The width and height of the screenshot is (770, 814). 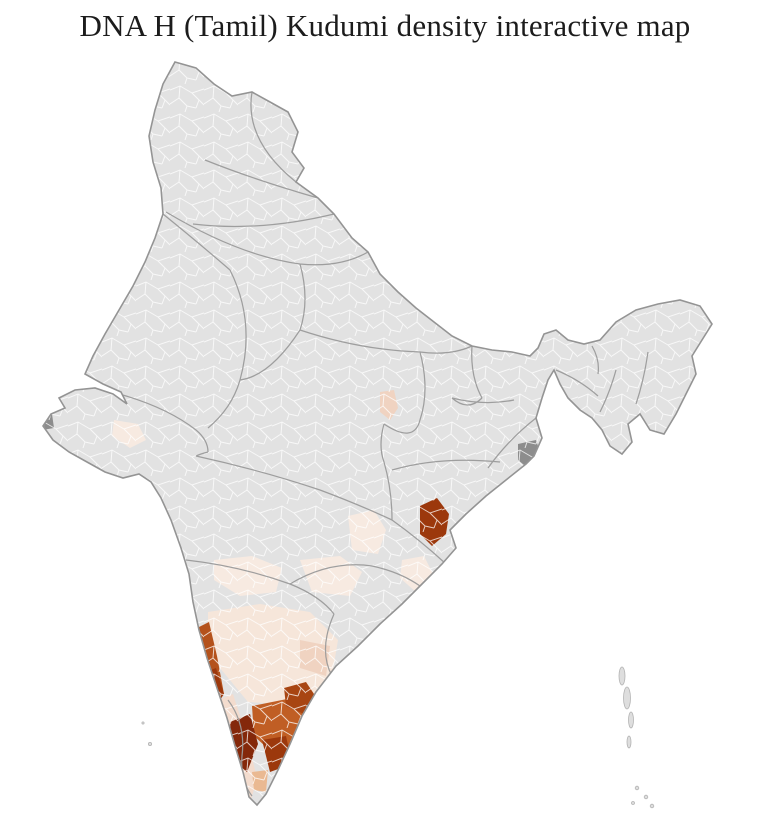 What do you see at coordinates (636, 737) in the screenshot?
I see `andaman-nicobar-island-chain` at bounding box center [636, 737].